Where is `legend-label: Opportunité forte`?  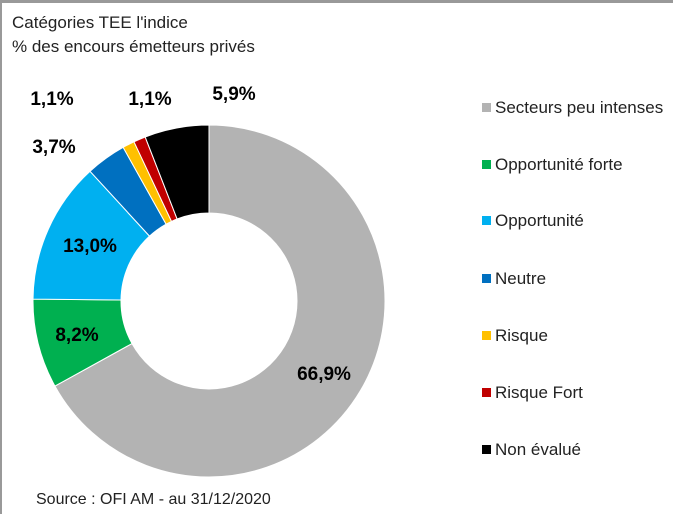
legend-label: Opportunité forte is located at coordinates (559, 164).